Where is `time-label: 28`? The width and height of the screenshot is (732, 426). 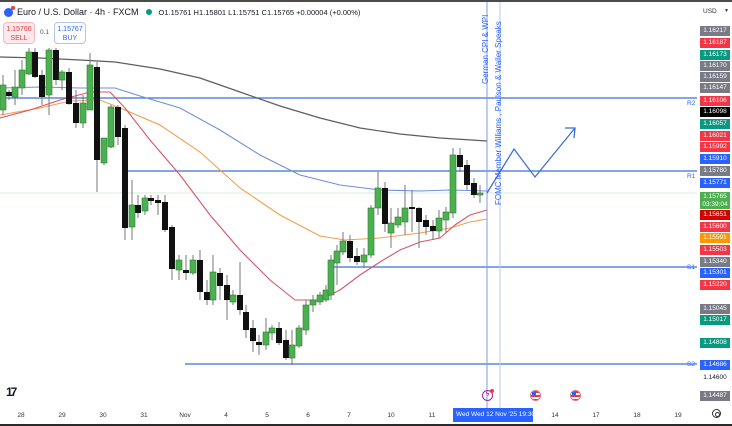 time-label: 28 is located at coordinates (21, 415).